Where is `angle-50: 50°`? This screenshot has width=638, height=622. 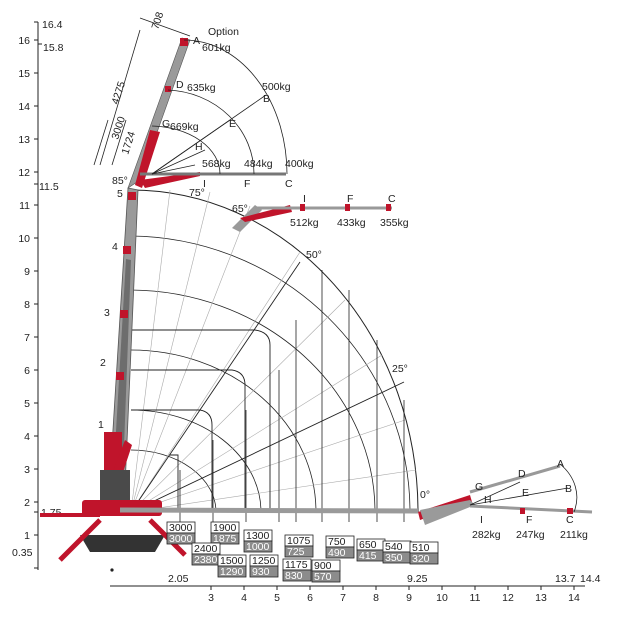 angle-50: 50° is located at coordinates (314, 255).